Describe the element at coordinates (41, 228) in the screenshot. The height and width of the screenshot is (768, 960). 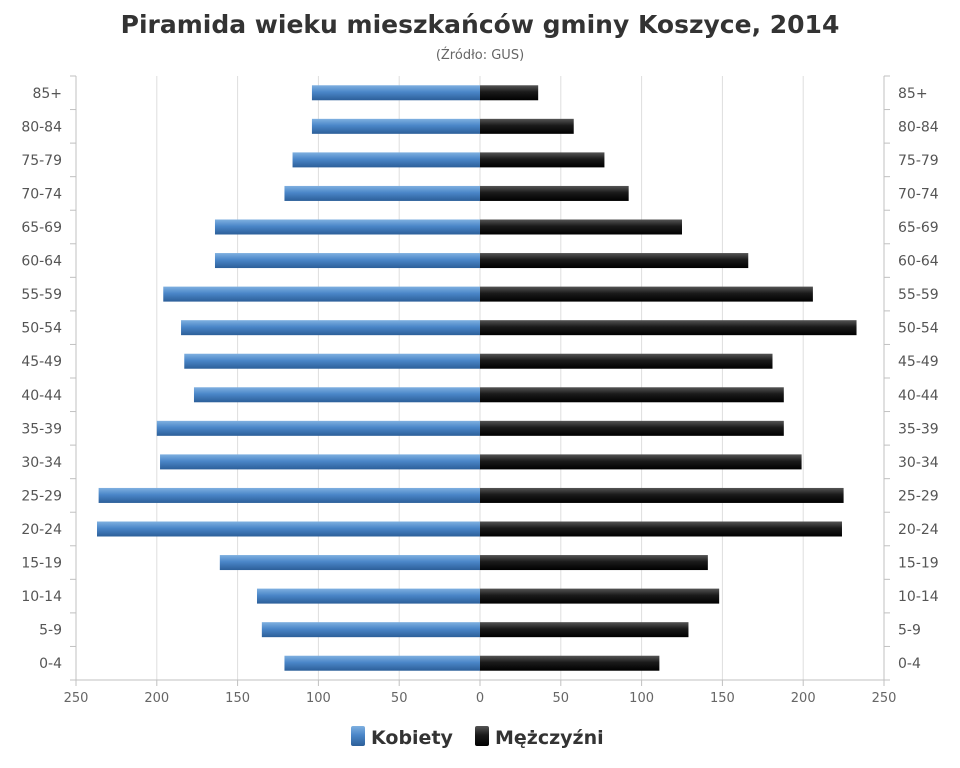
I see `category-label-left: 65-69` at that location.